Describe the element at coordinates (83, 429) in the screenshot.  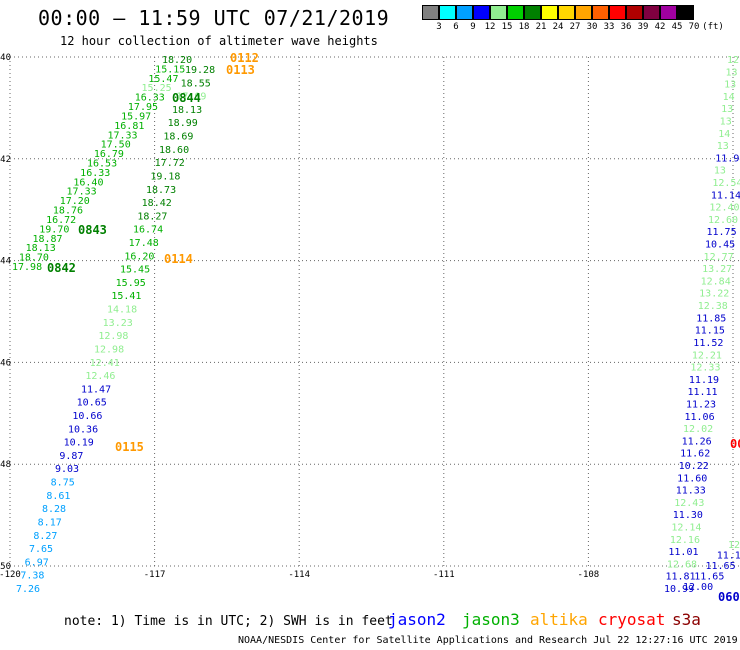
I see `wave-height-value: 10.36` at that location.